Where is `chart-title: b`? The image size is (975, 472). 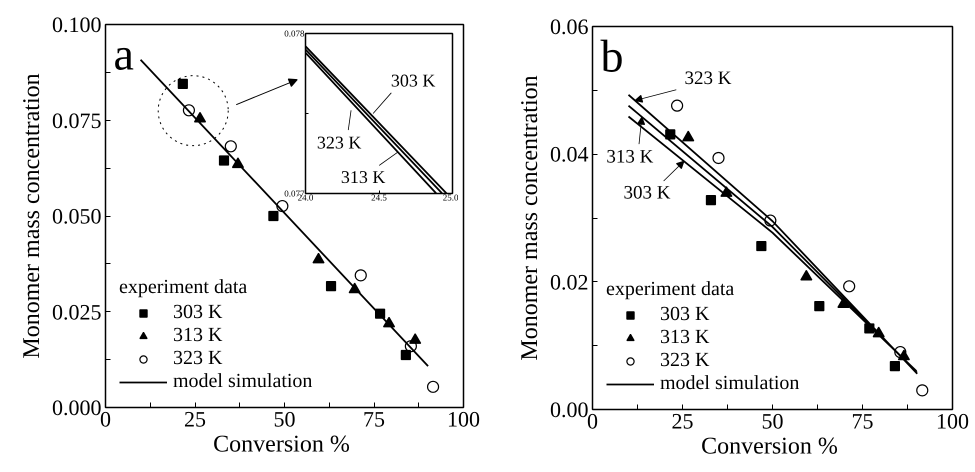 chart-title: b is located at coordinates (612, 56).